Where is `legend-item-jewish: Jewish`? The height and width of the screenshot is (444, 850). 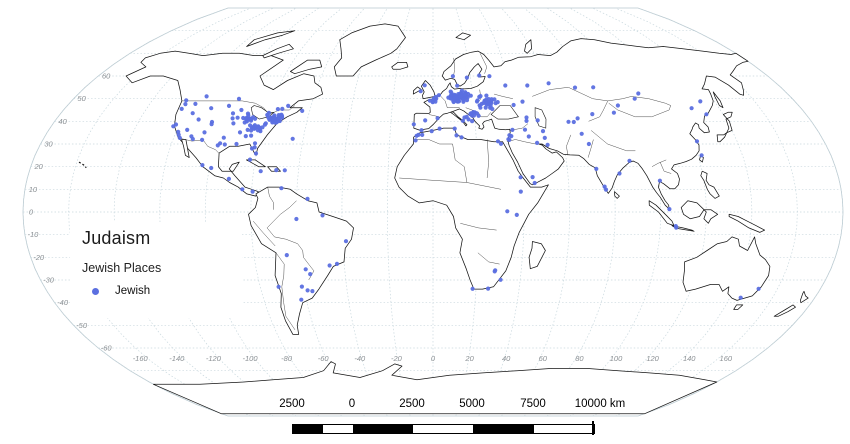 legend-item-jewish: Jewish is located at coordinates (167, 291).